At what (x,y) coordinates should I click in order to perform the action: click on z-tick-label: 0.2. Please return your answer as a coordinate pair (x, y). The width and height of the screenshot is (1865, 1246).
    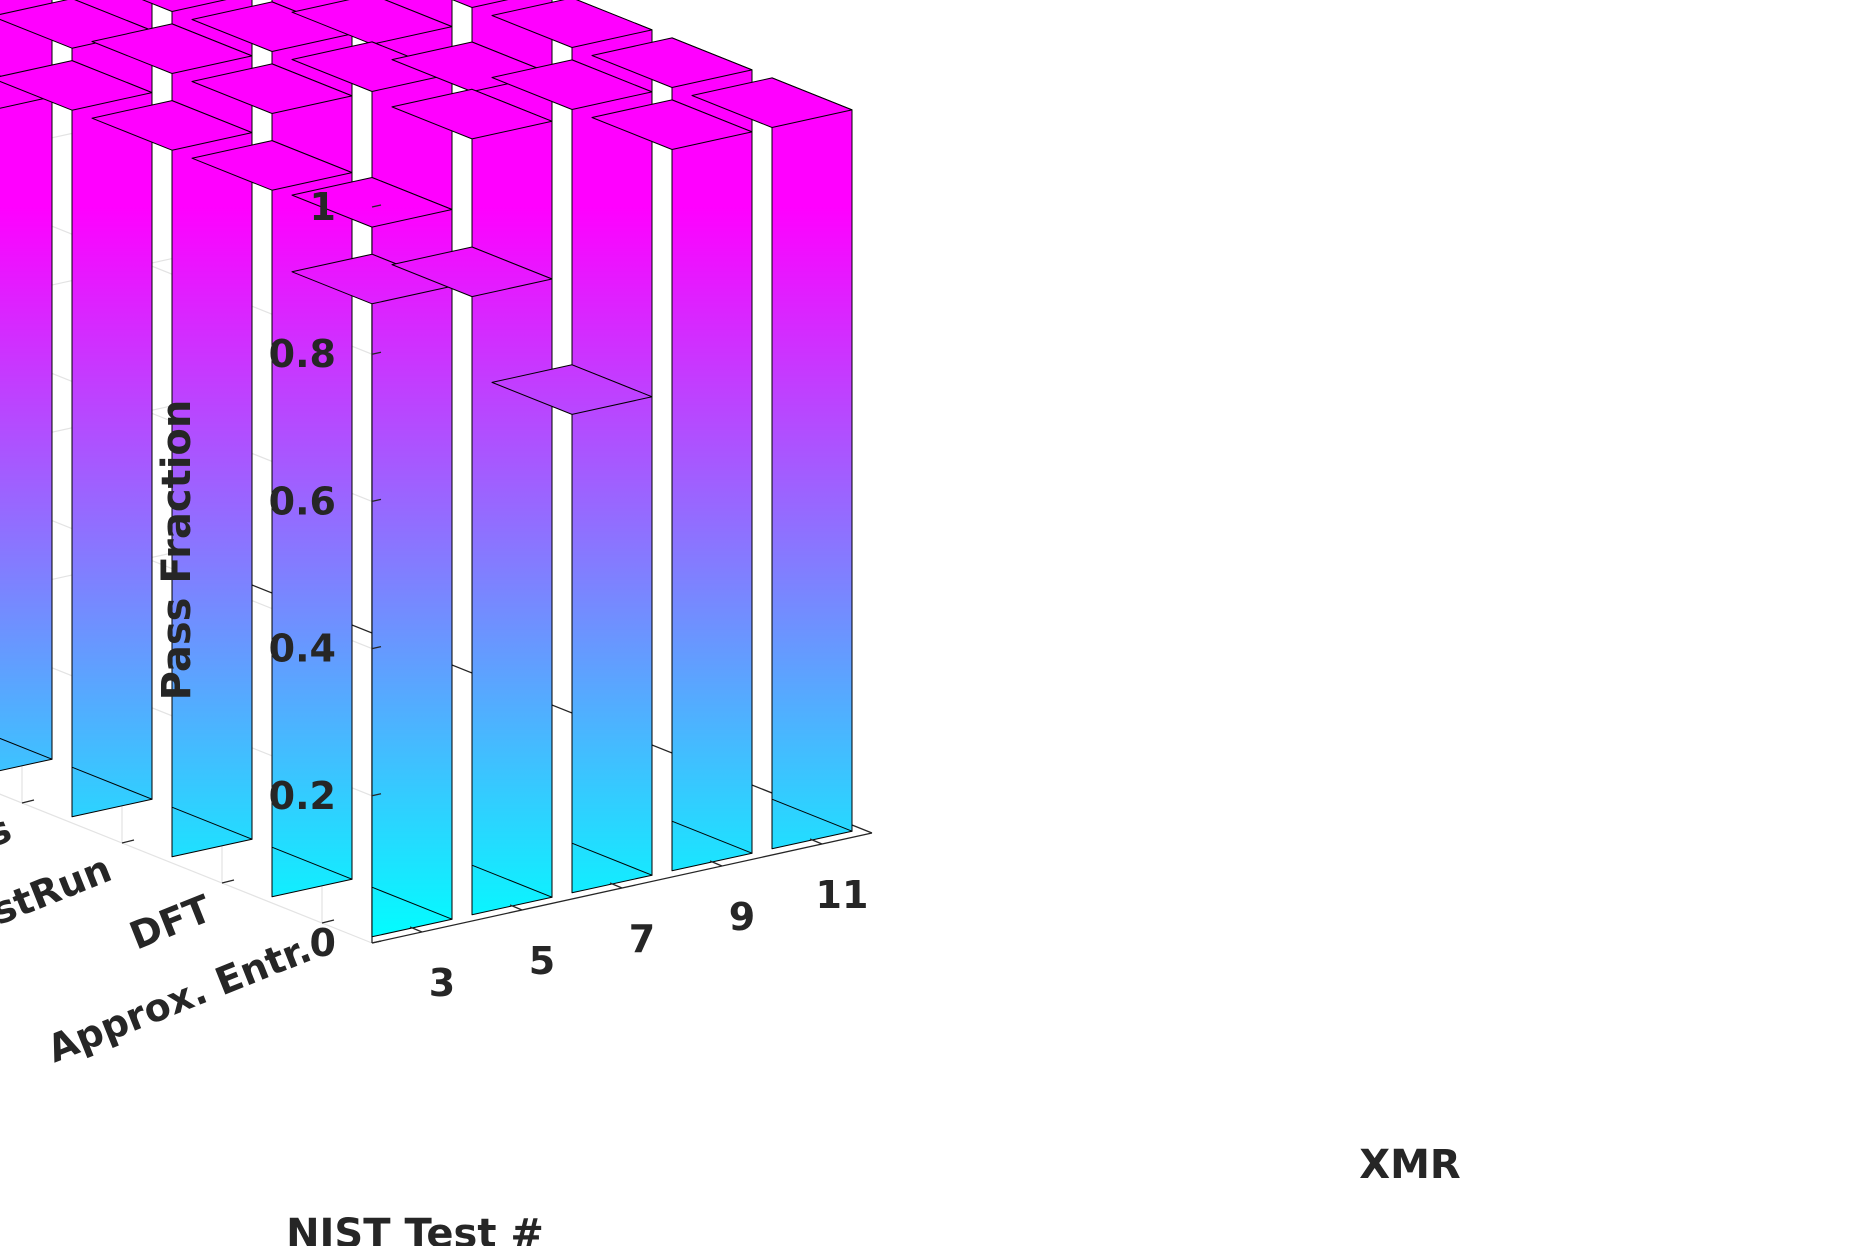
    Looking at the image, I should click on (302, 796).